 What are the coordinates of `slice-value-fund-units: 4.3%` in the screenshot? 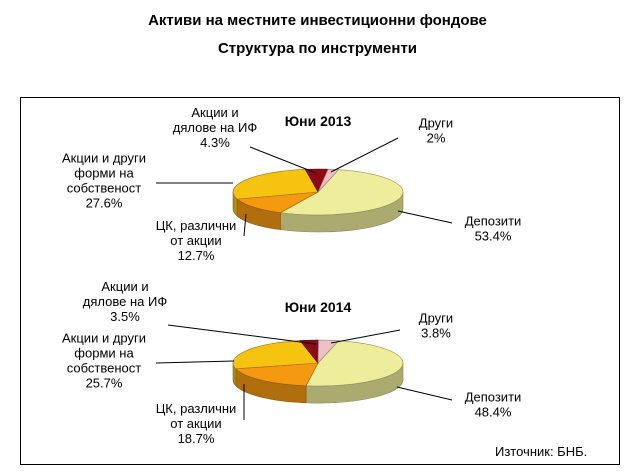 It's located at (215, 142).